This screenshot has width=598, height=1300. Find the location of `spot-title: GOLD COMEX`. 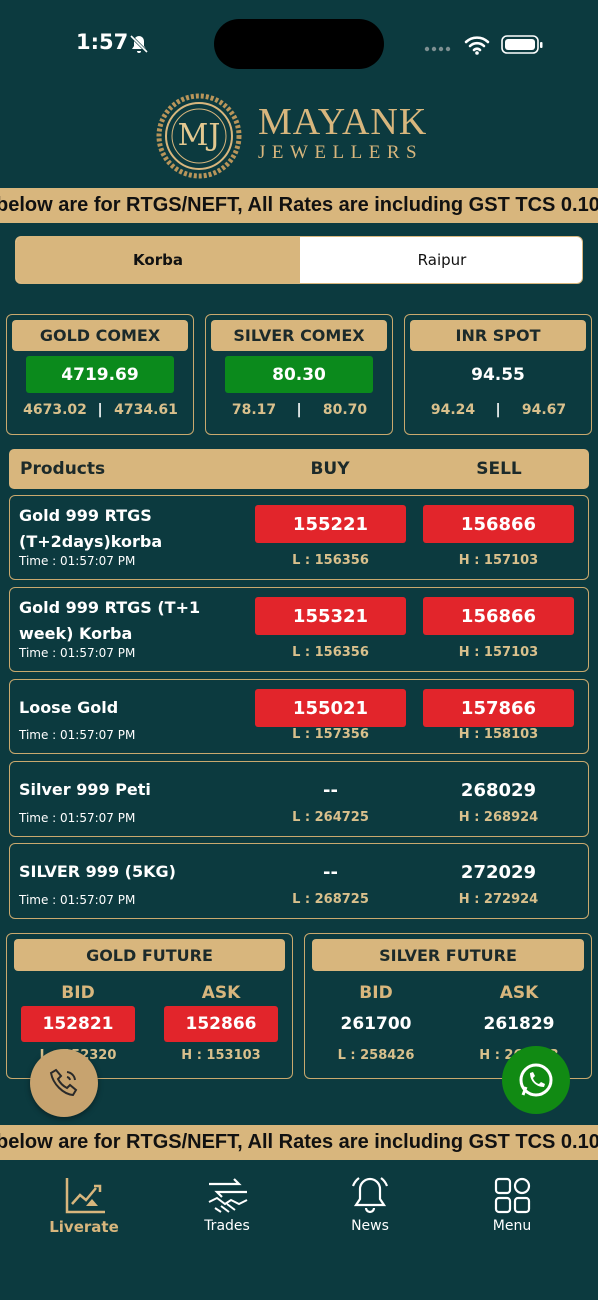

spot-title: GOLD COMEX is located at coordinates (100, 335).